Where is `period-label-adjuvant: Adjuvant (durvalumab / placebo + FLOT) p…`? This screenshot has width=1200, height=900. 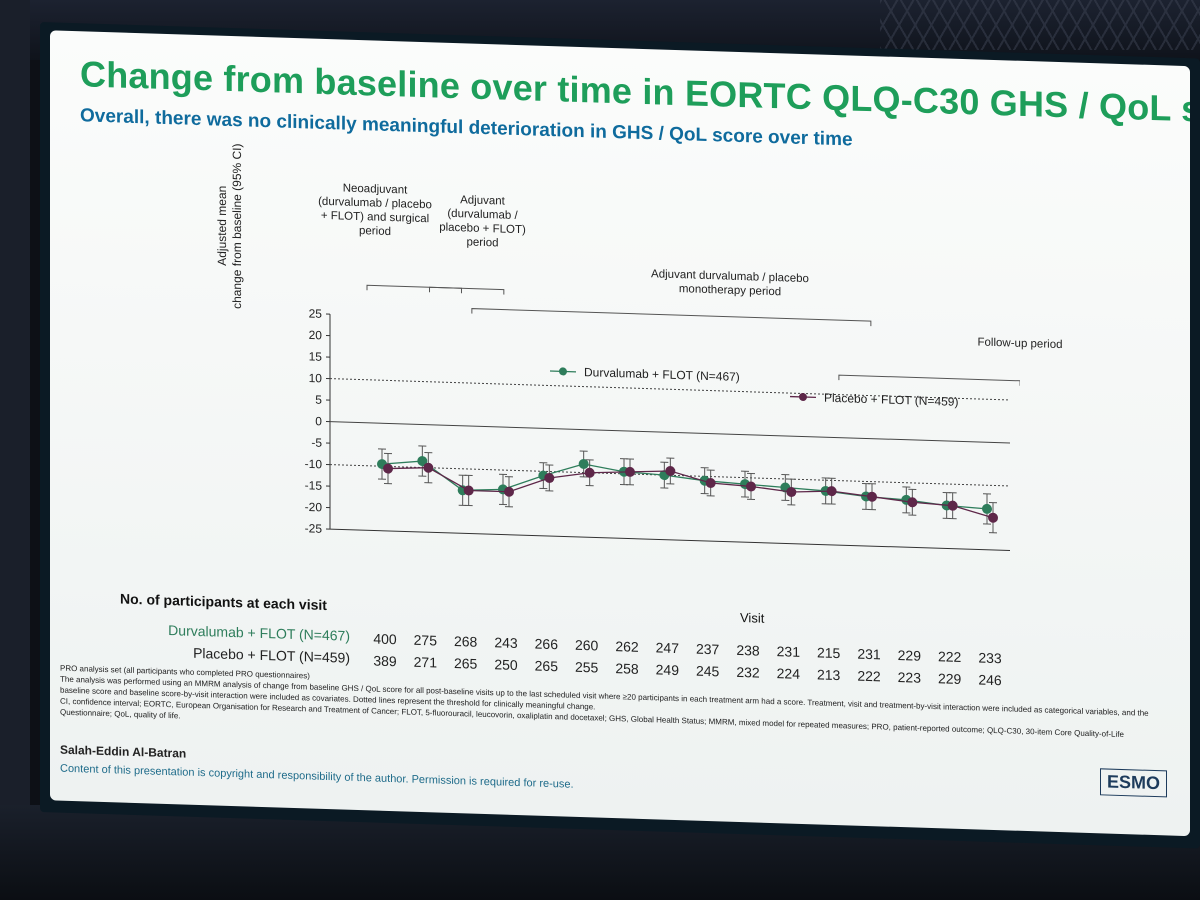 period-label-adjuvant: Adjuvant (durvalumab / placebo + FLOT) p… is located at coordinates (482, 222).